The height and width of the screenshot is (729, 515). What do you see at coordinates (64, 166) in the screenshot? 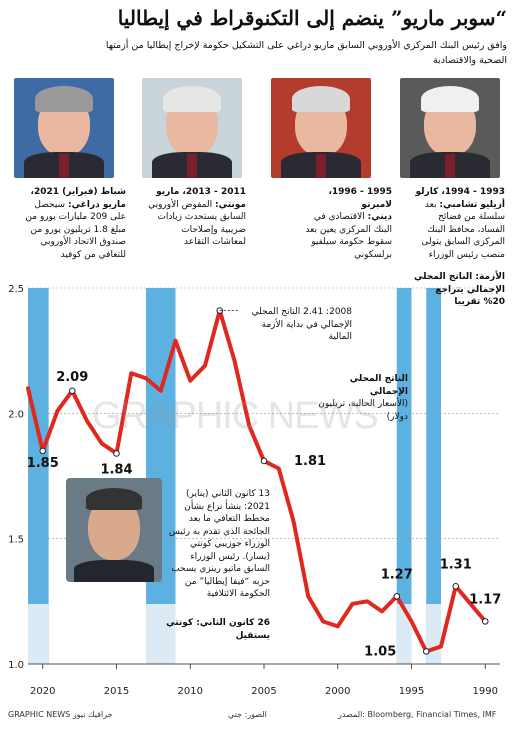
I see `draghi-tie` at bounding box center [64, 166].